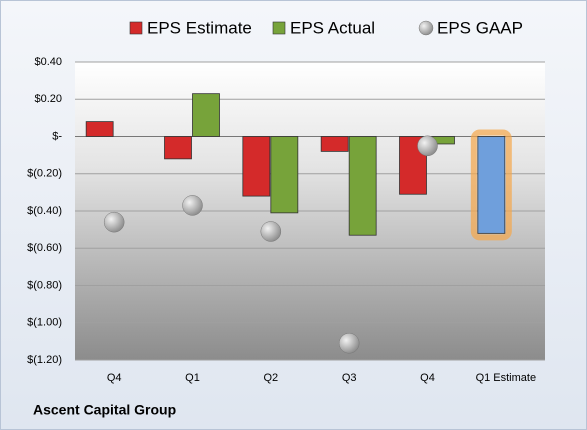 The height and width of the screenshot is (430, 587). I want to click on y-tick-label: $0.40, so click(48, 62).